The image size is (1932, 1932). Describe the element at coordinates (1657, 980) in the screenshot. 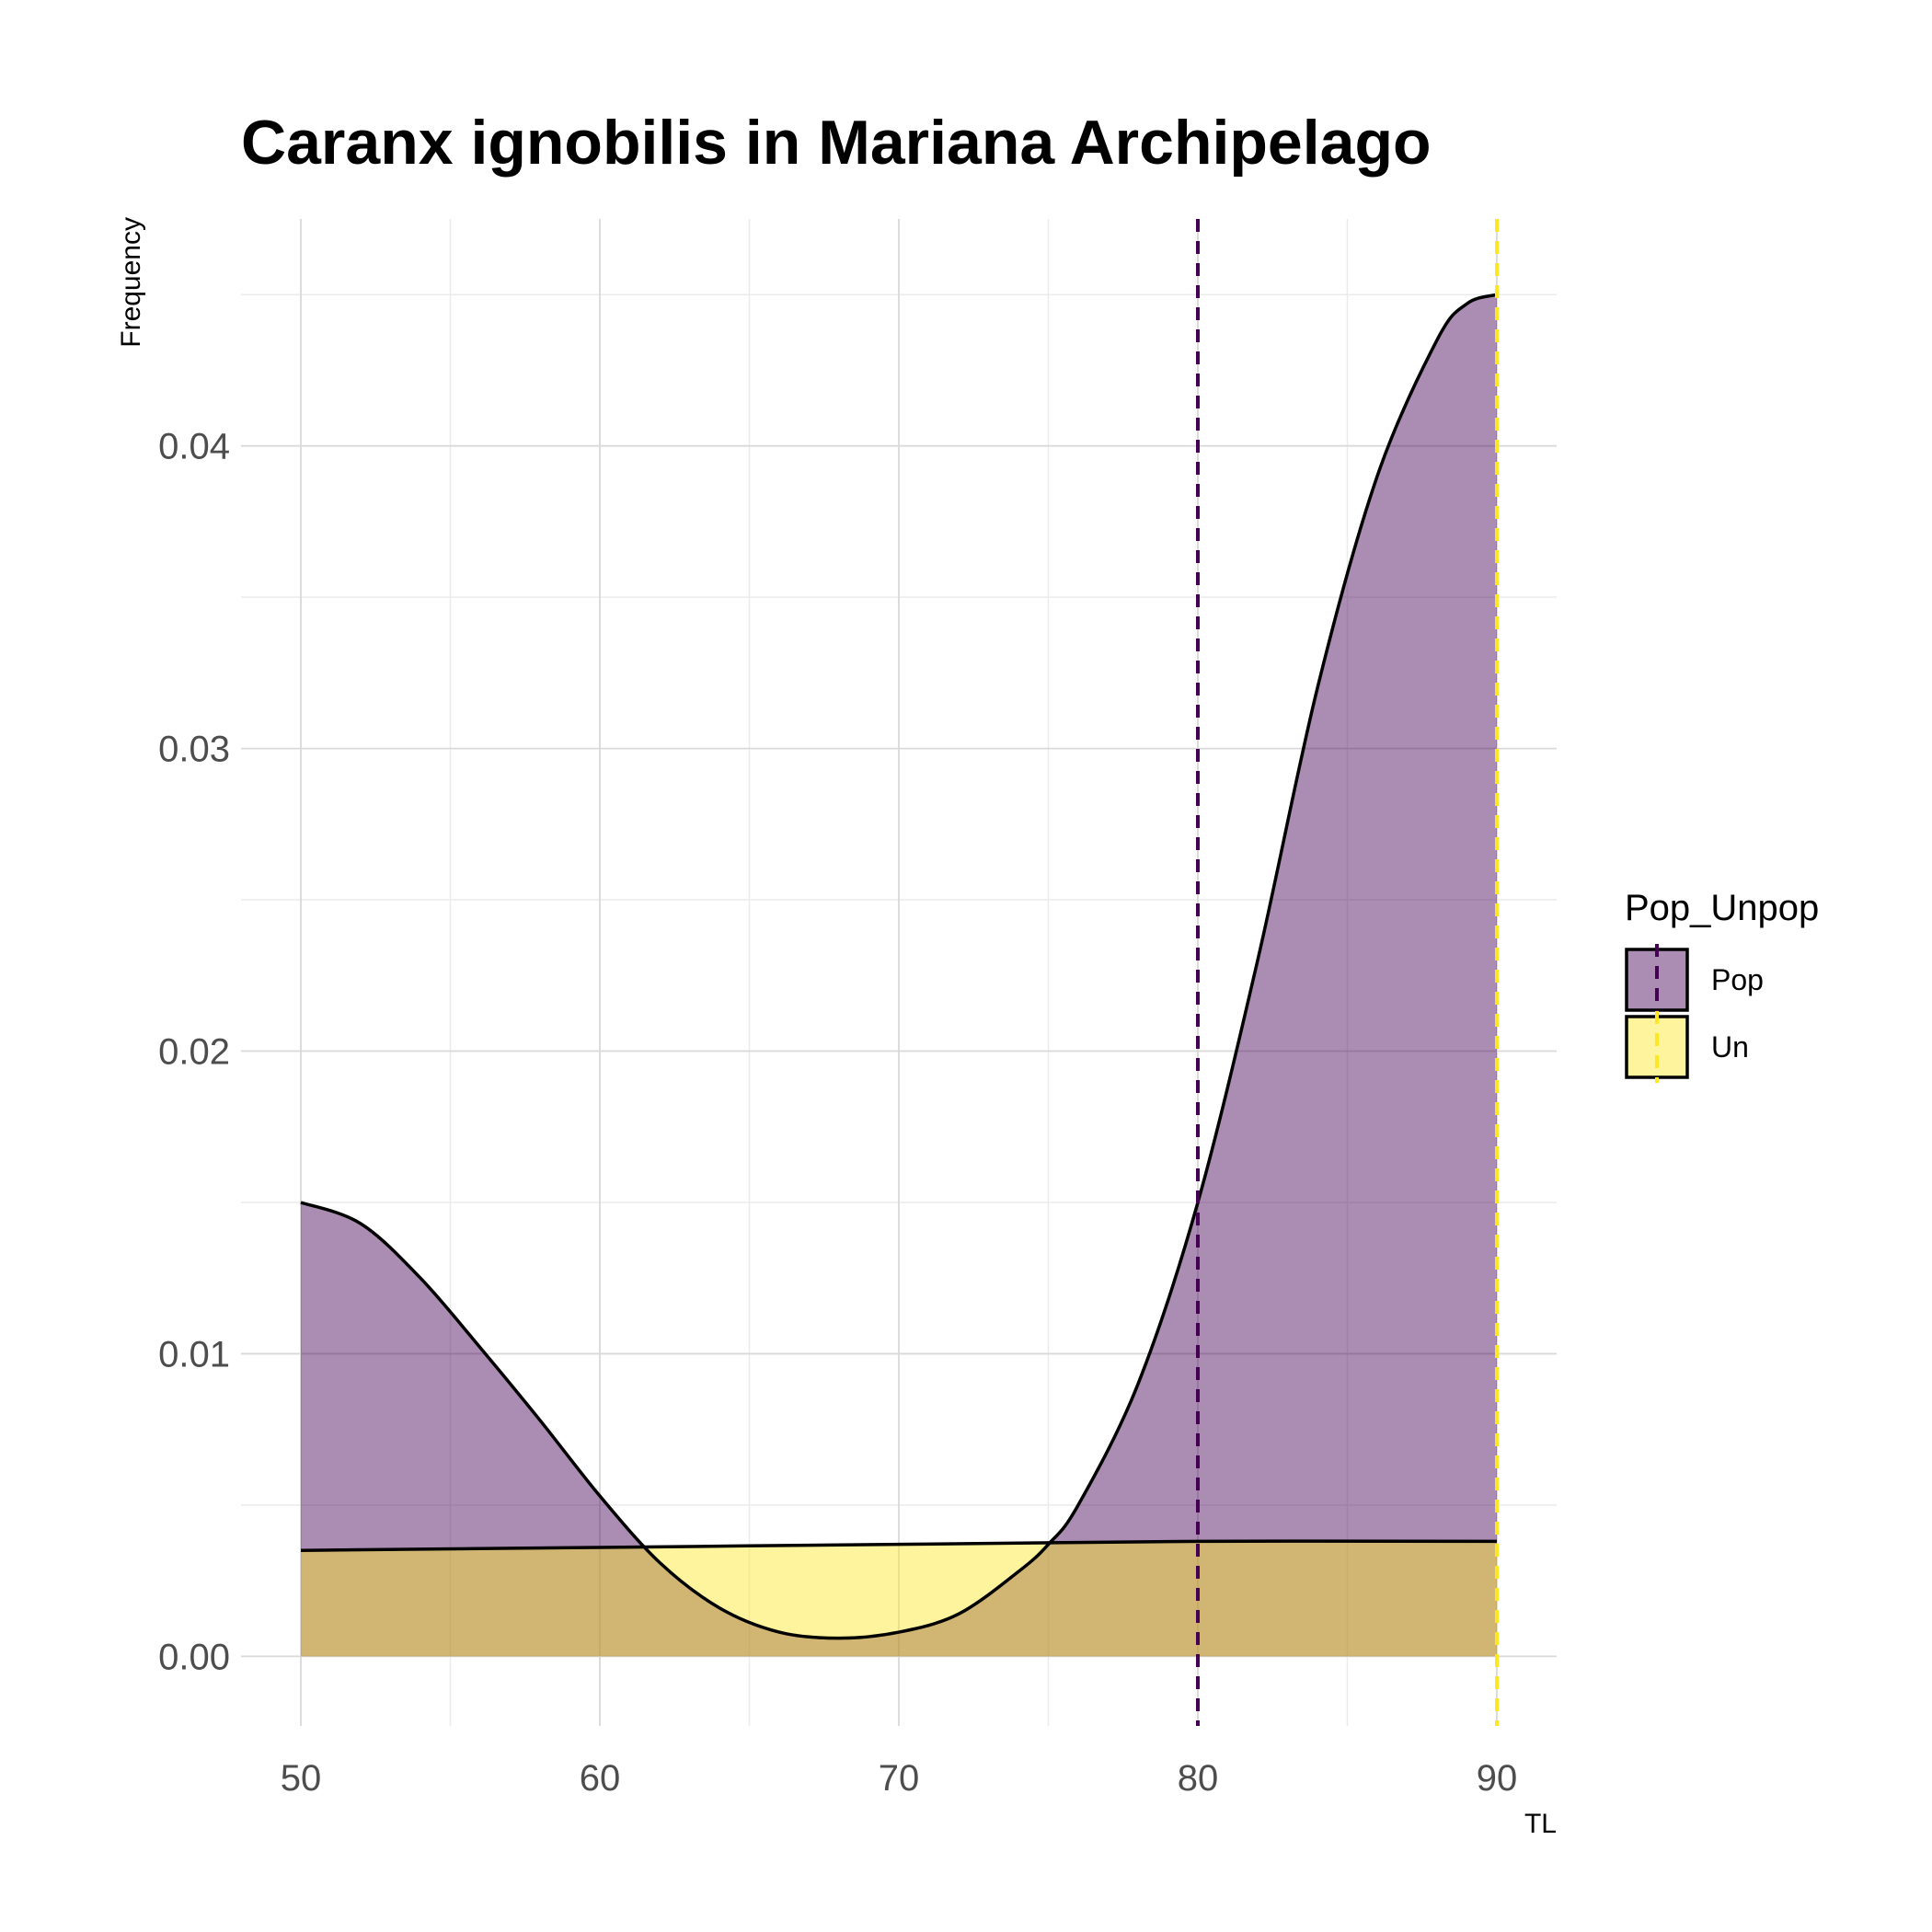

I see `legend-key-pop` at that location.